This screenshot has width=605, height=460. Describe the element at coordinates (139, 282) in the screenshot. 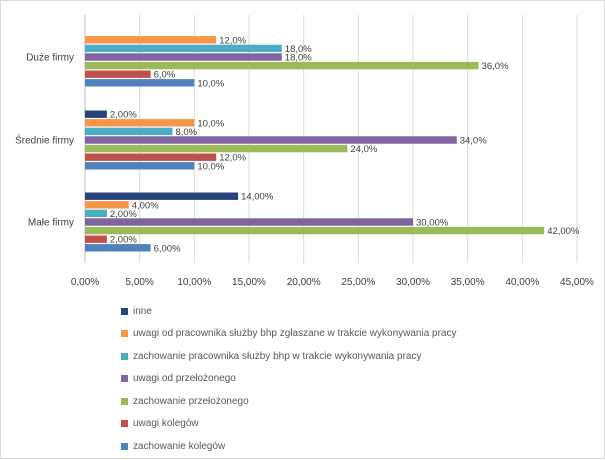

I see `x-tick-label: 5,00%` at that location.